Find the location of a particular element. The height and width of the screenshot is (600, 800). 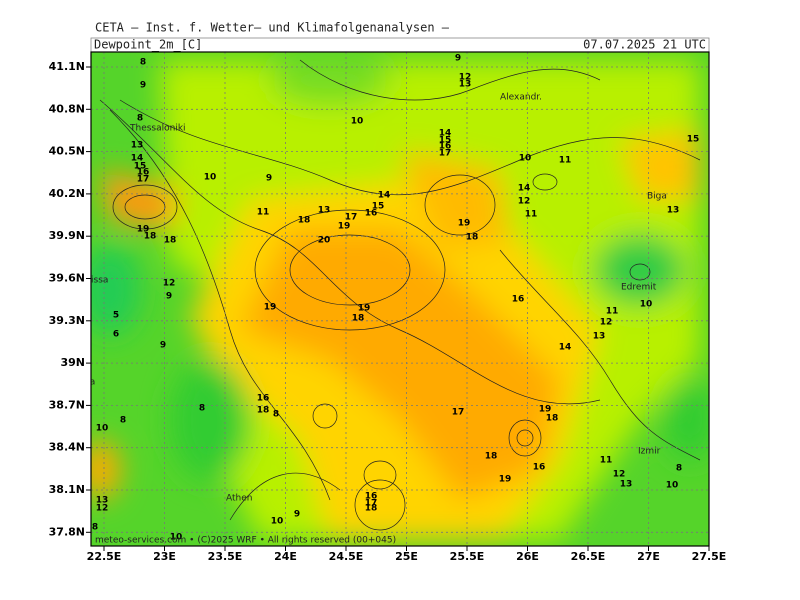

lat-label: 39.3N is located at coordinates (67, 320).